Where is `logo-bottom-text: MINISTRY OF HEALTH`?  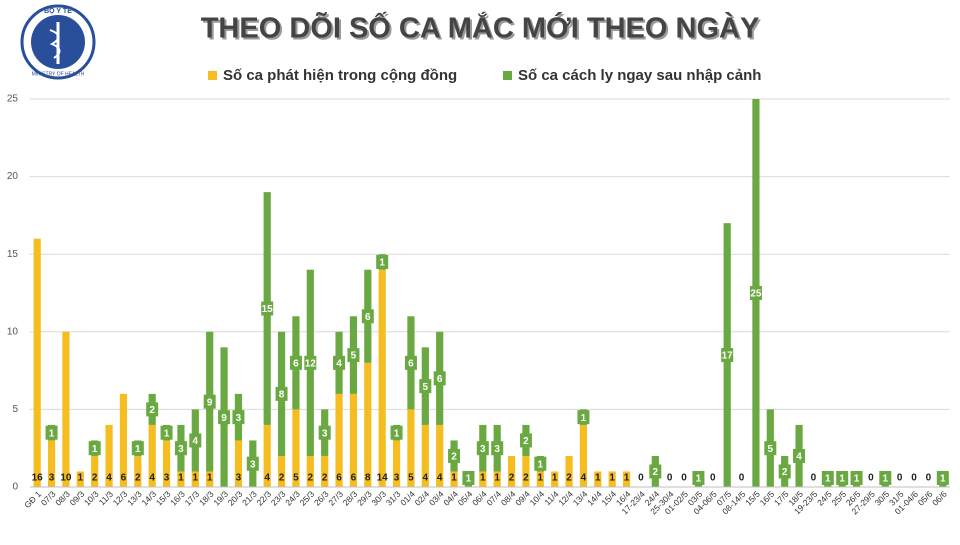 logo-bottom-text: MINISTRY OF HEALTH is located at coordinates (58, 74).